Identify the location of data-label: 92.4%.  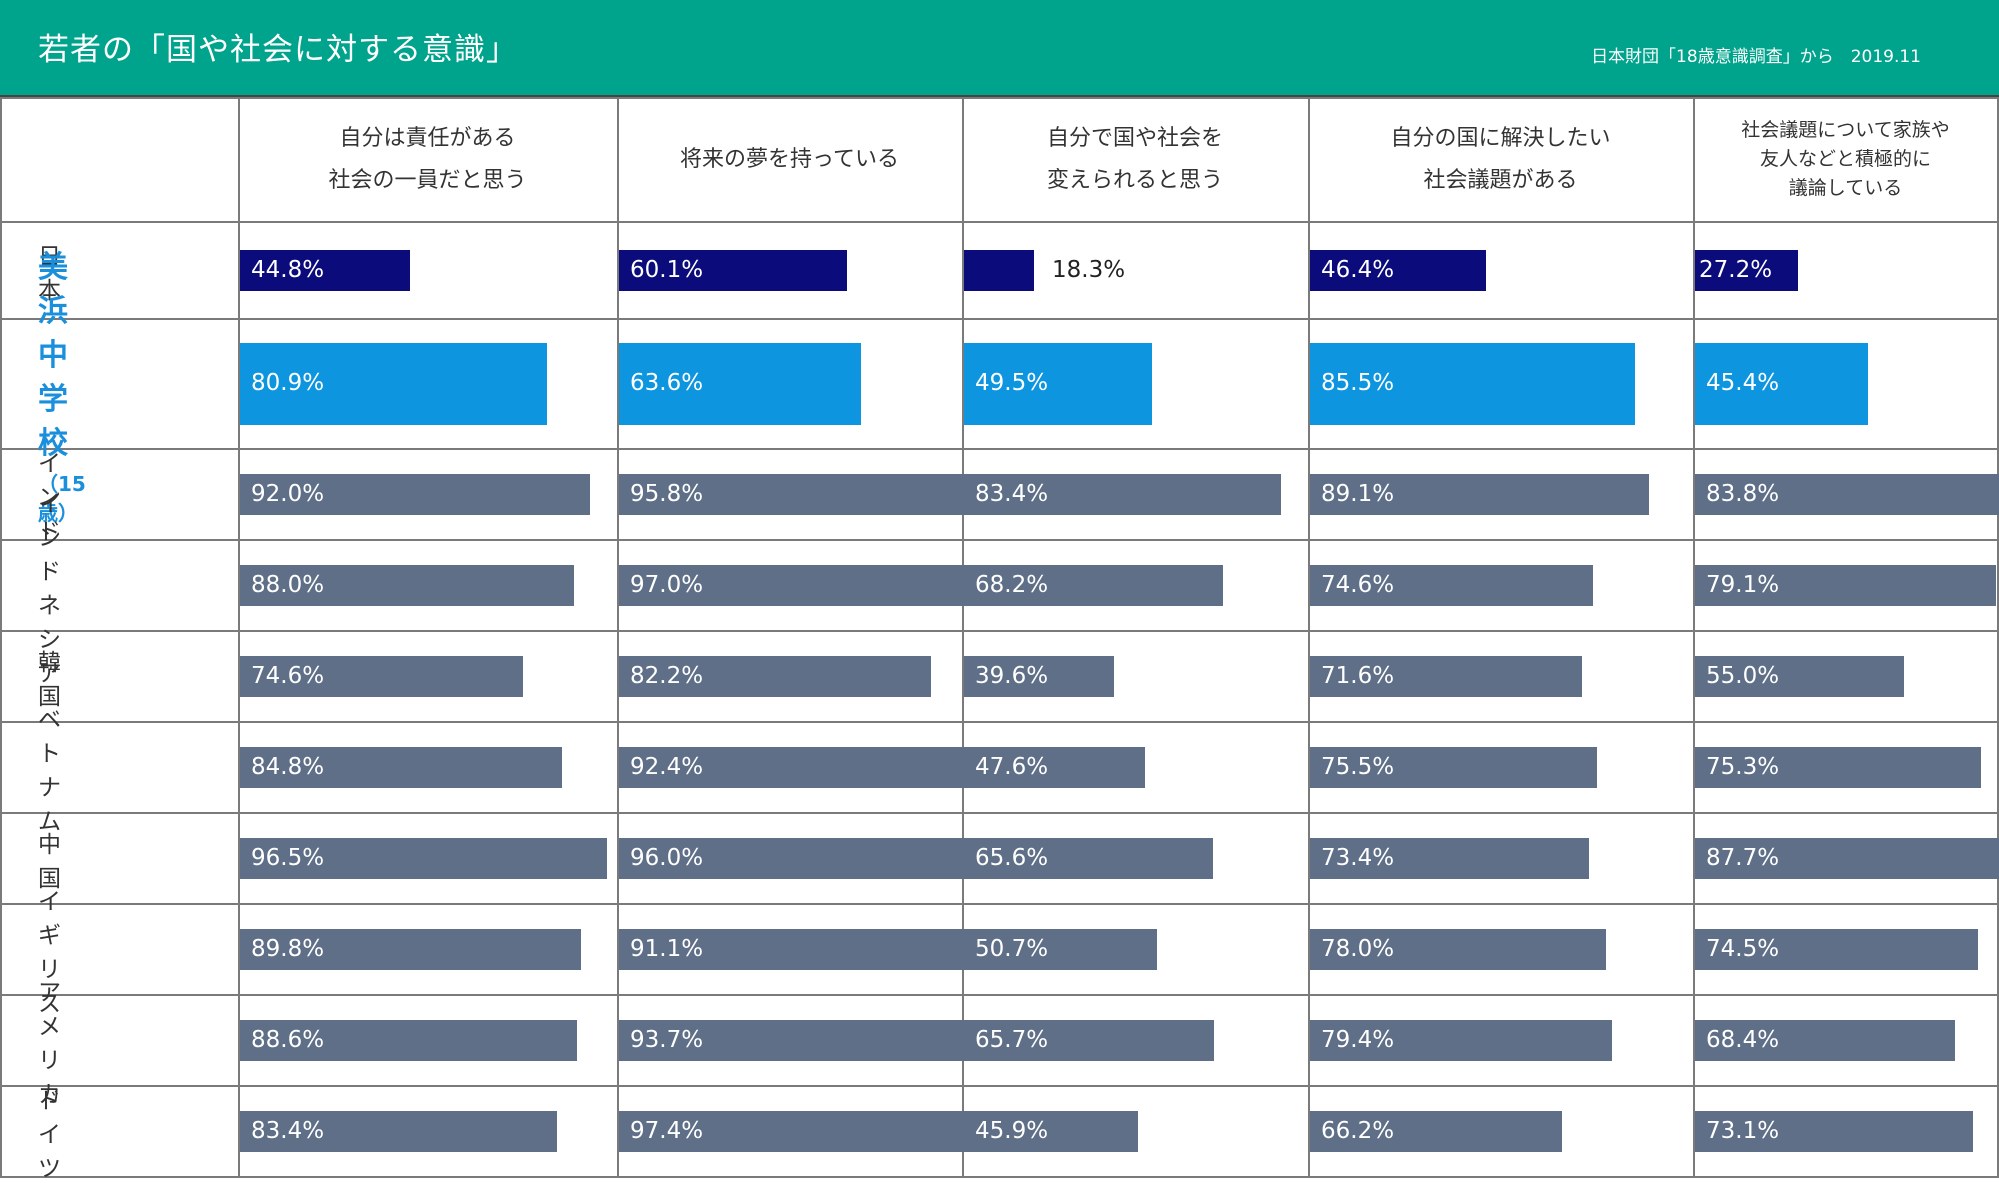
(667, 767).